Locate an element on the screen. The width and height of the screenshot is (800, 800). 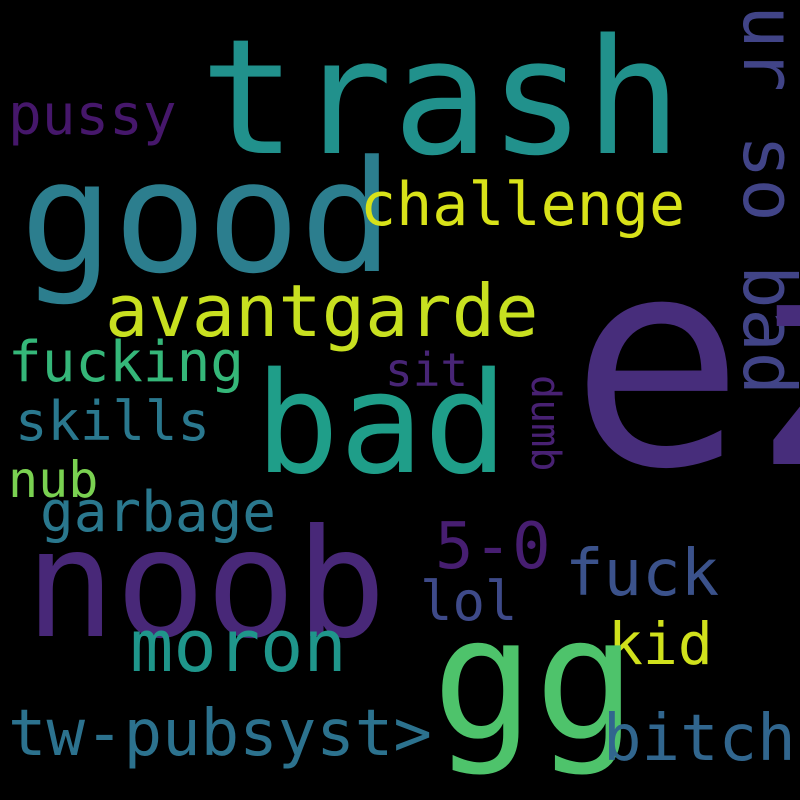
word-bitch: bitch is located at coordinates (699, 739).